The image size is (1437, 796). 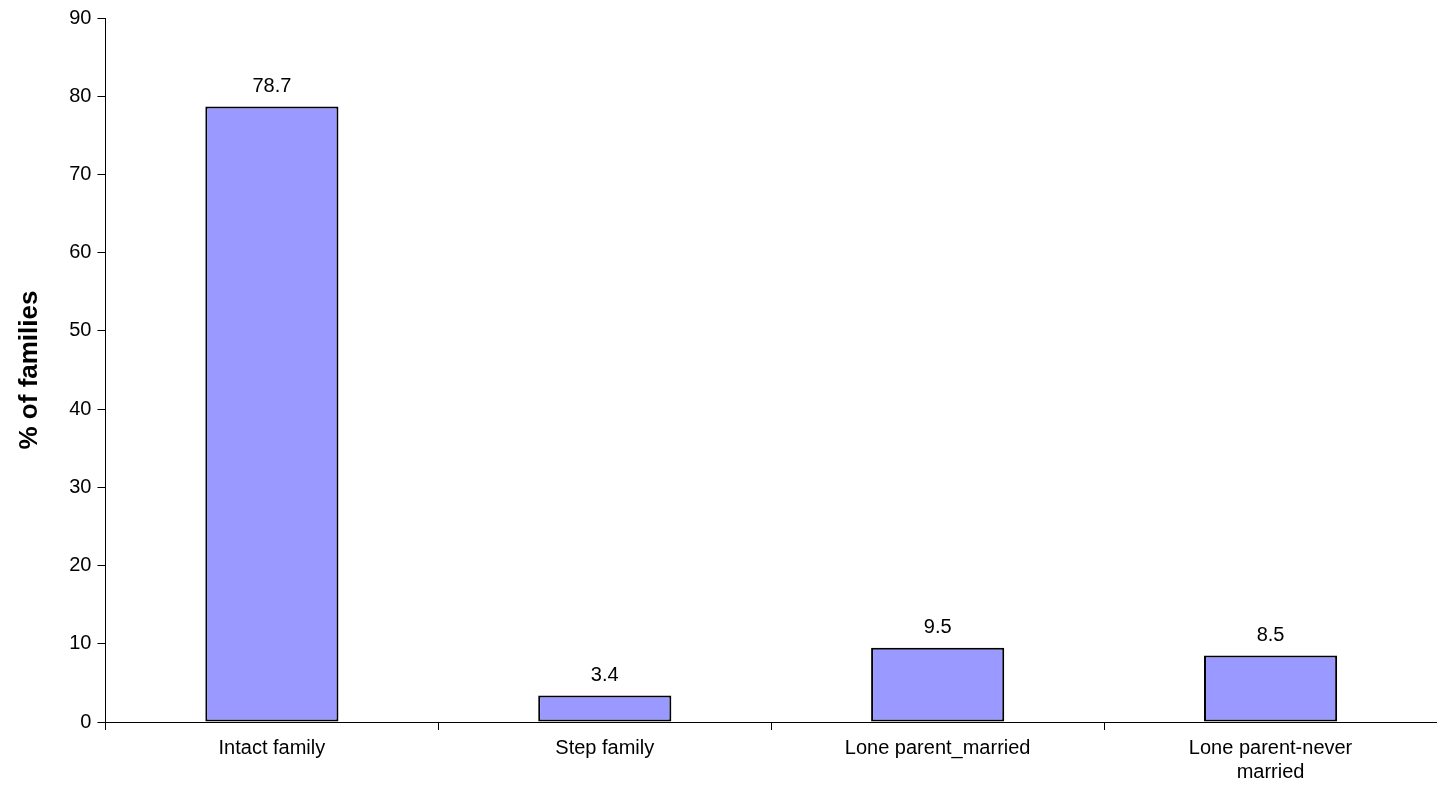 I want to click on x-tick-label: Lone parent_married, so click(x=937, y=747).